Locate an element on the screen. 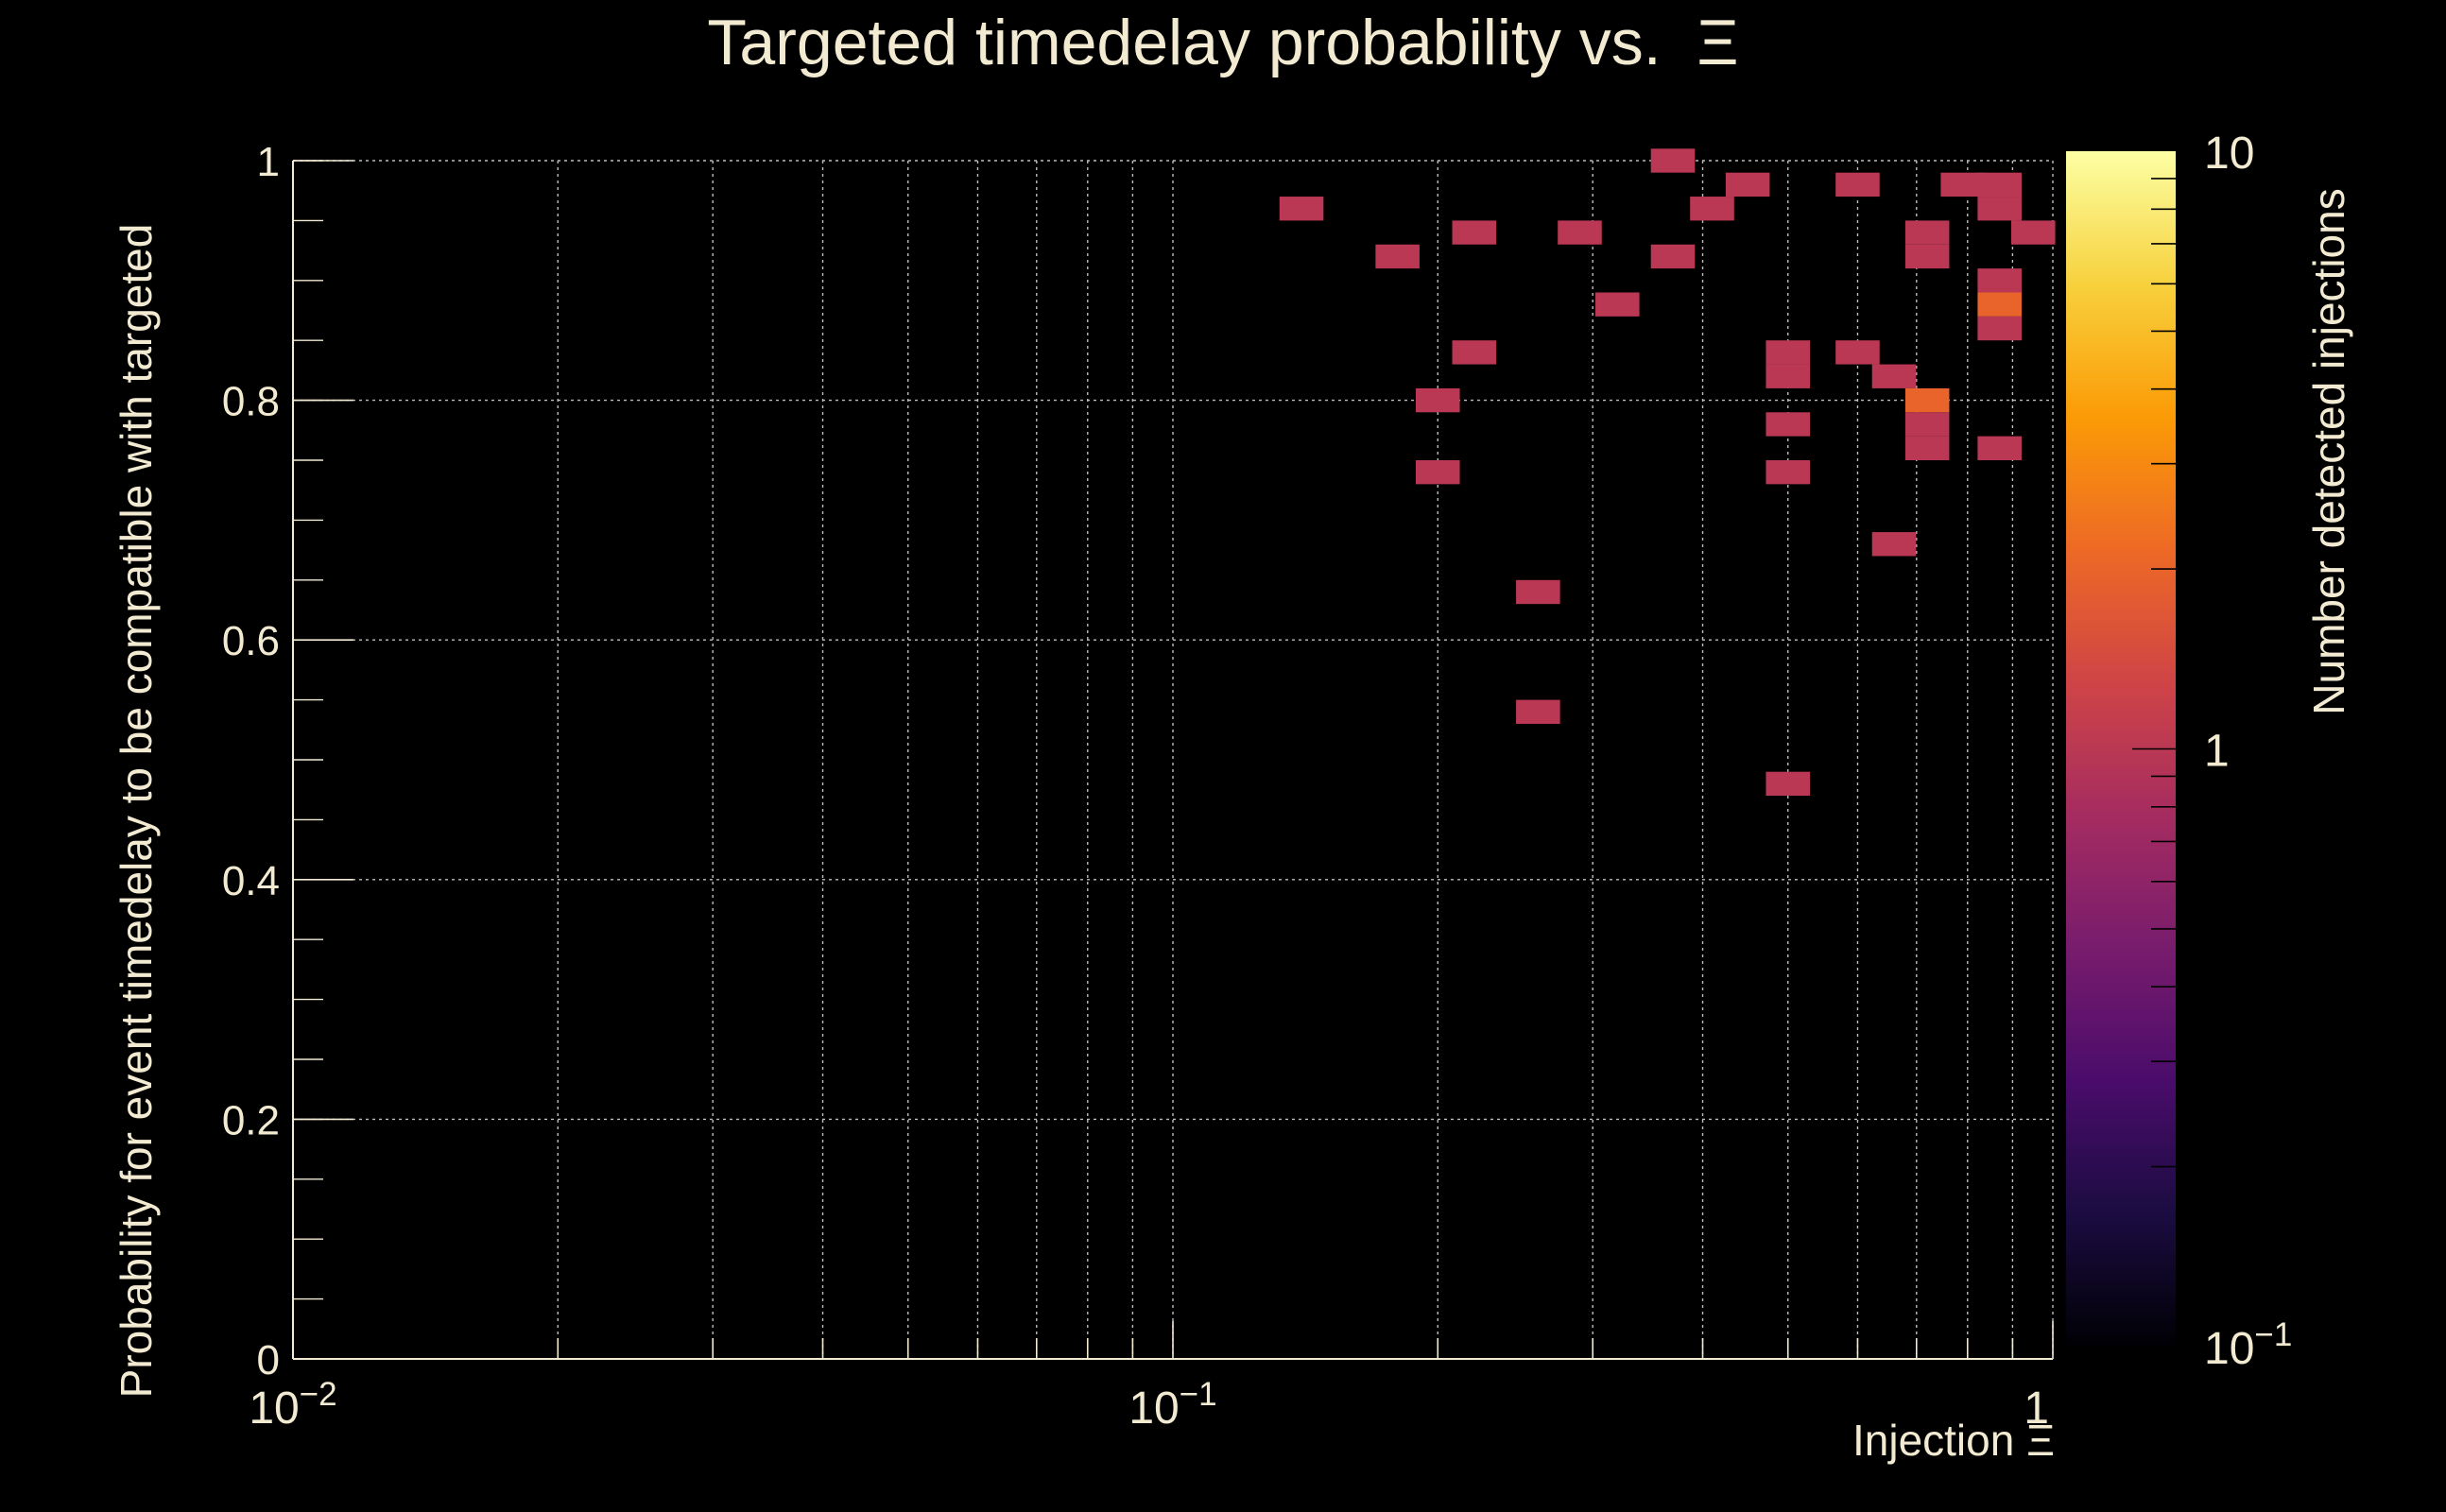  y-tick-label: 0 is located at coordinates (268, 1360).